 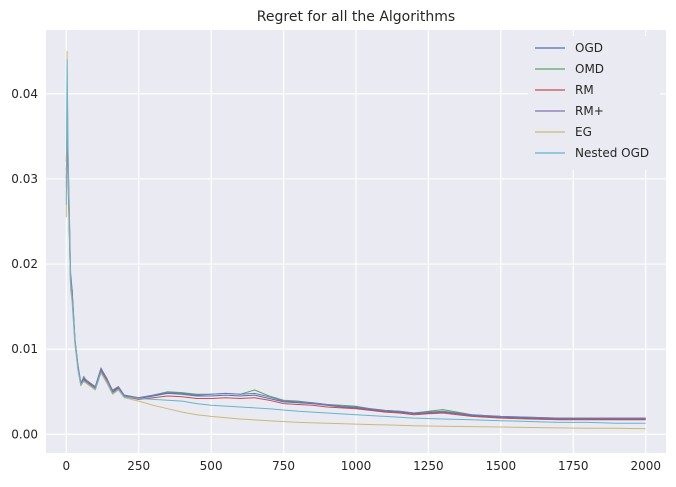 I want to click on x-tick-label: 1250, so click(x=428, y=466).